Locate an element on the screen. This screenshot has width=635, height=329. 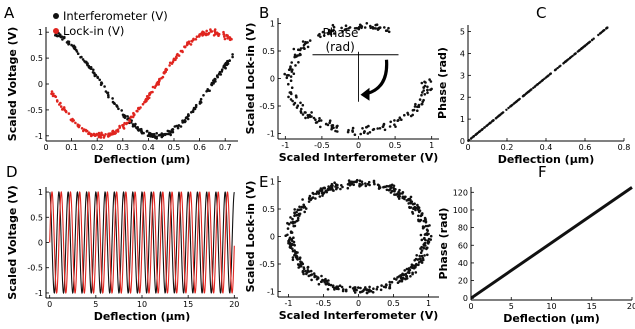
y-tick-label: -0.5 is located at coordinates (35, 268).